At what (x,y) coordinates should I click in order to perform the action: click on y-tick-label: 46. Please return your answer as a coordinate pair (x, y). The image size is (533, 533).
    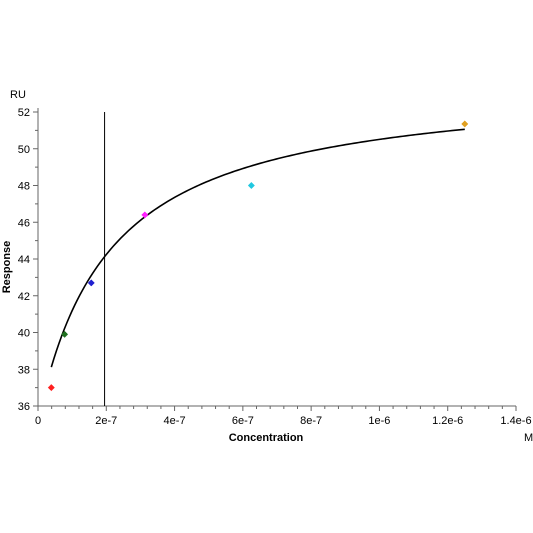
    Looking at the image, I should click on (24, 223).